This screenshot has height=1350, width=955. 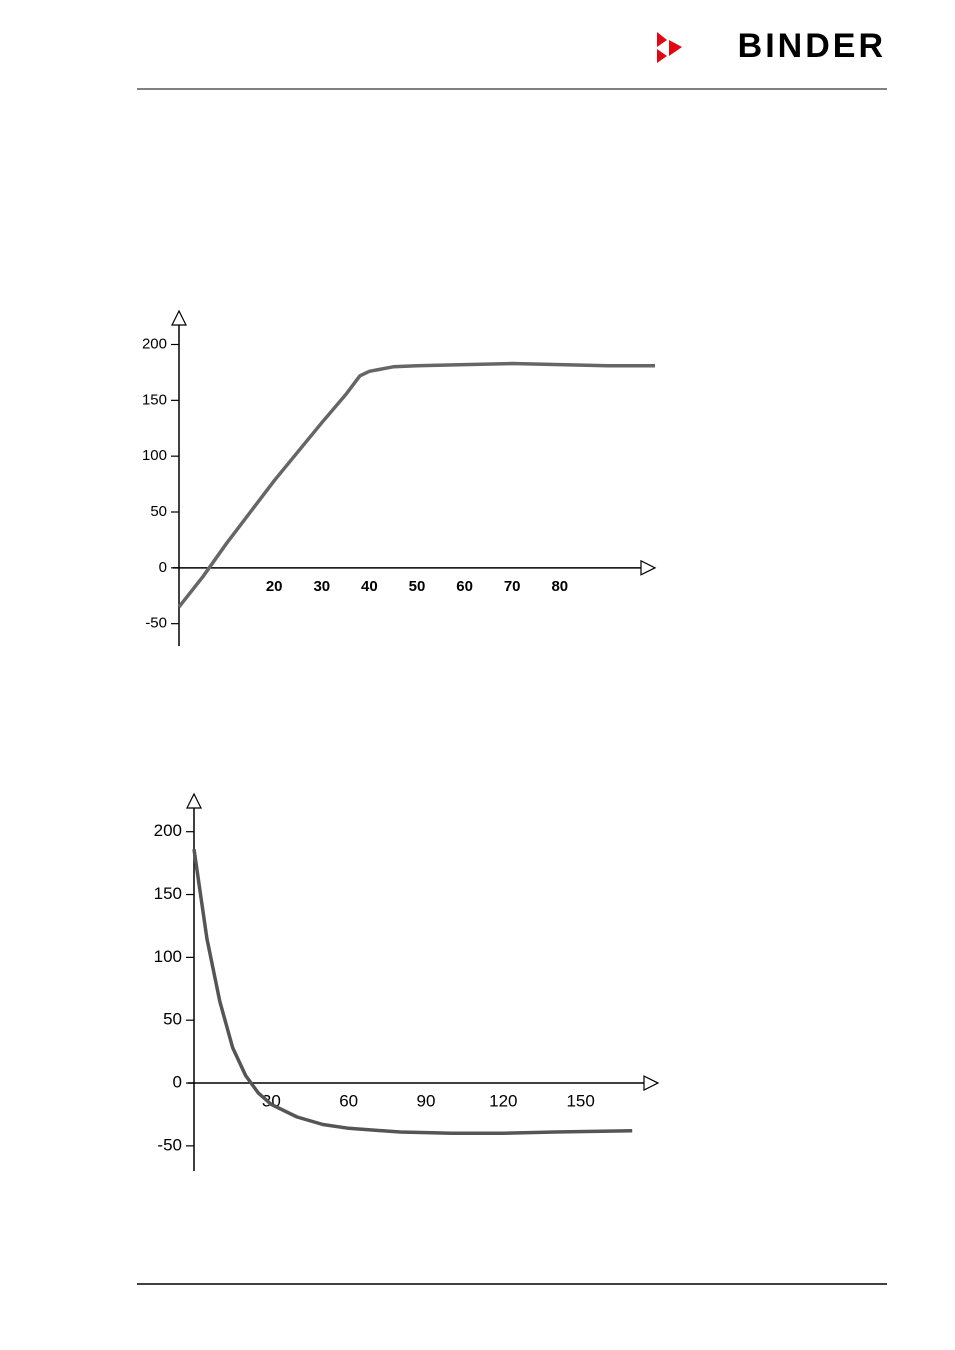 I want to click on x-tick-label: 20, so click(x=274, y=586).